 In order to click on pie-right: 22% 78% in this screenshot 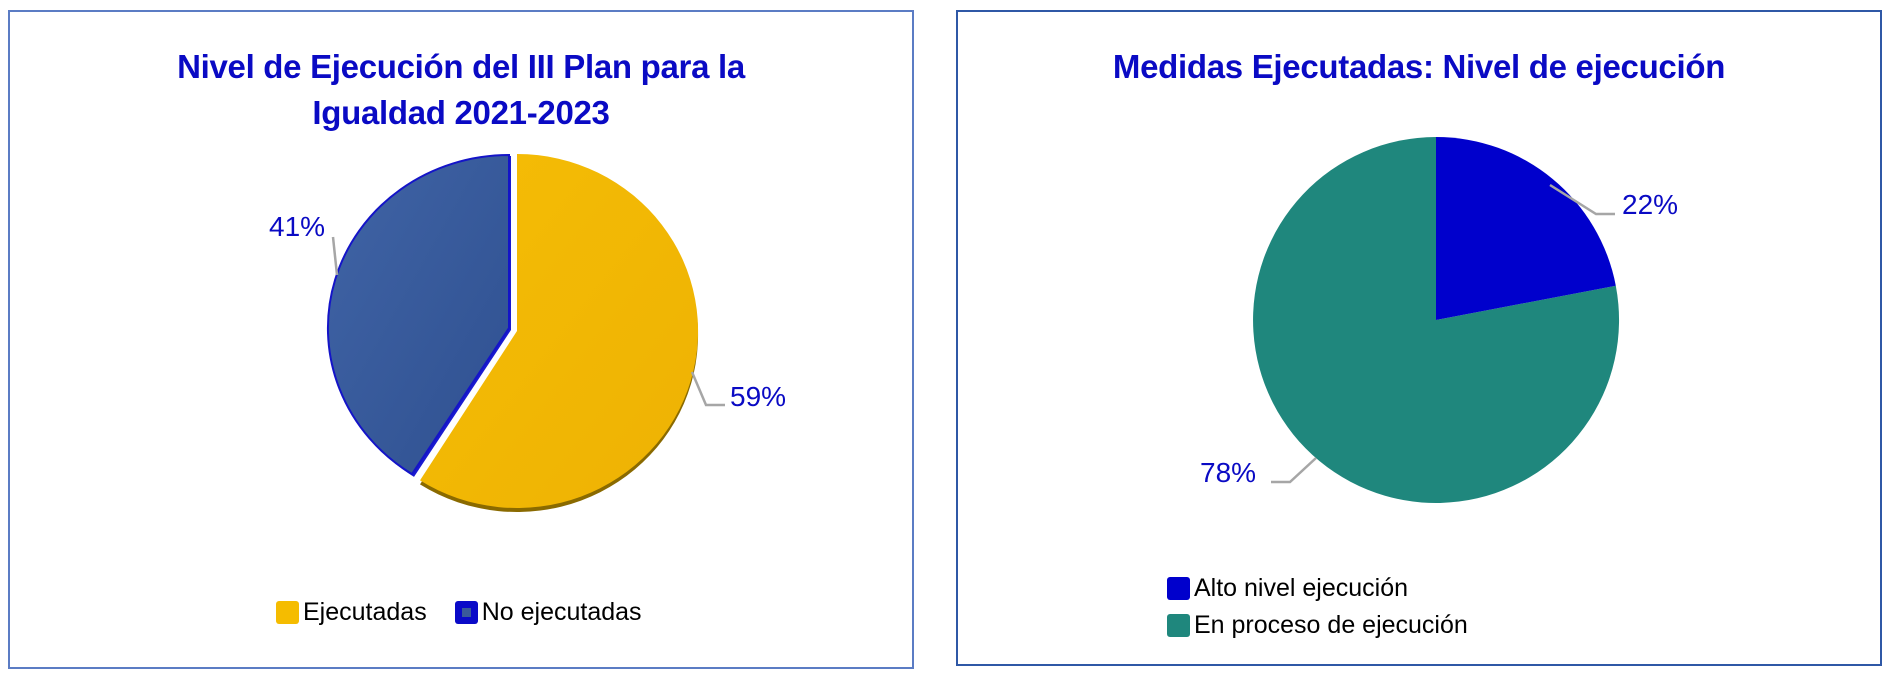, I will do `click(1439, 320)`.